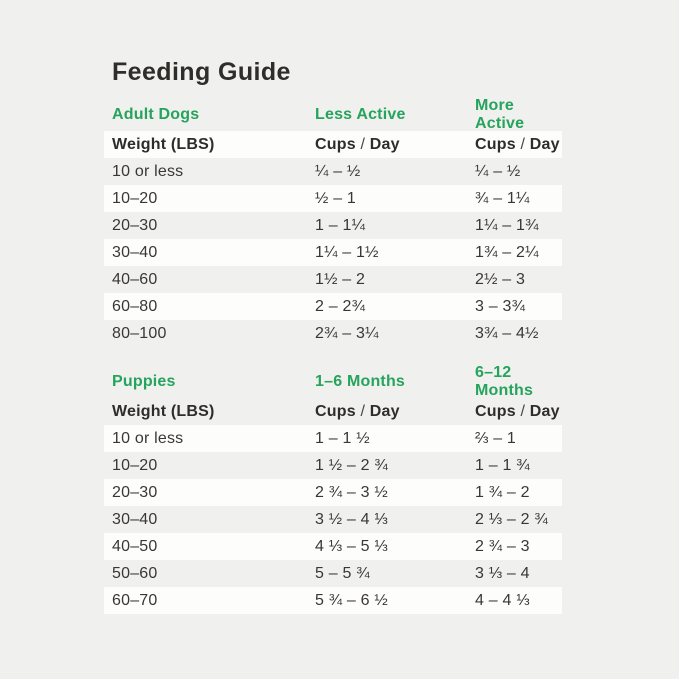 This screenshot has height=679, width=679. I want to click on section-heading-row: Puppies 1–6 Months 6–12 Months, so click(333, 381).